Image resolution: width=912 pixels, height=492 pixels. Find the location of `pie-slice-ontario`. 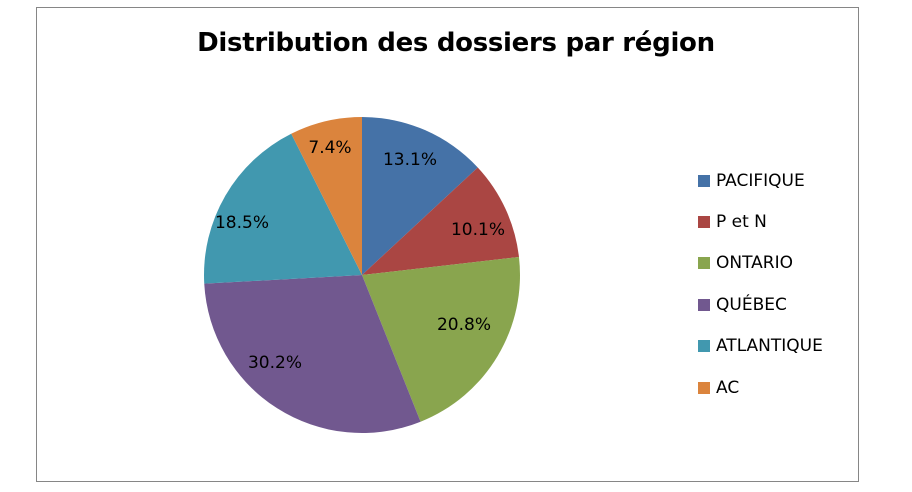

pie-slice-ontario is located at coordinates (441, 339).